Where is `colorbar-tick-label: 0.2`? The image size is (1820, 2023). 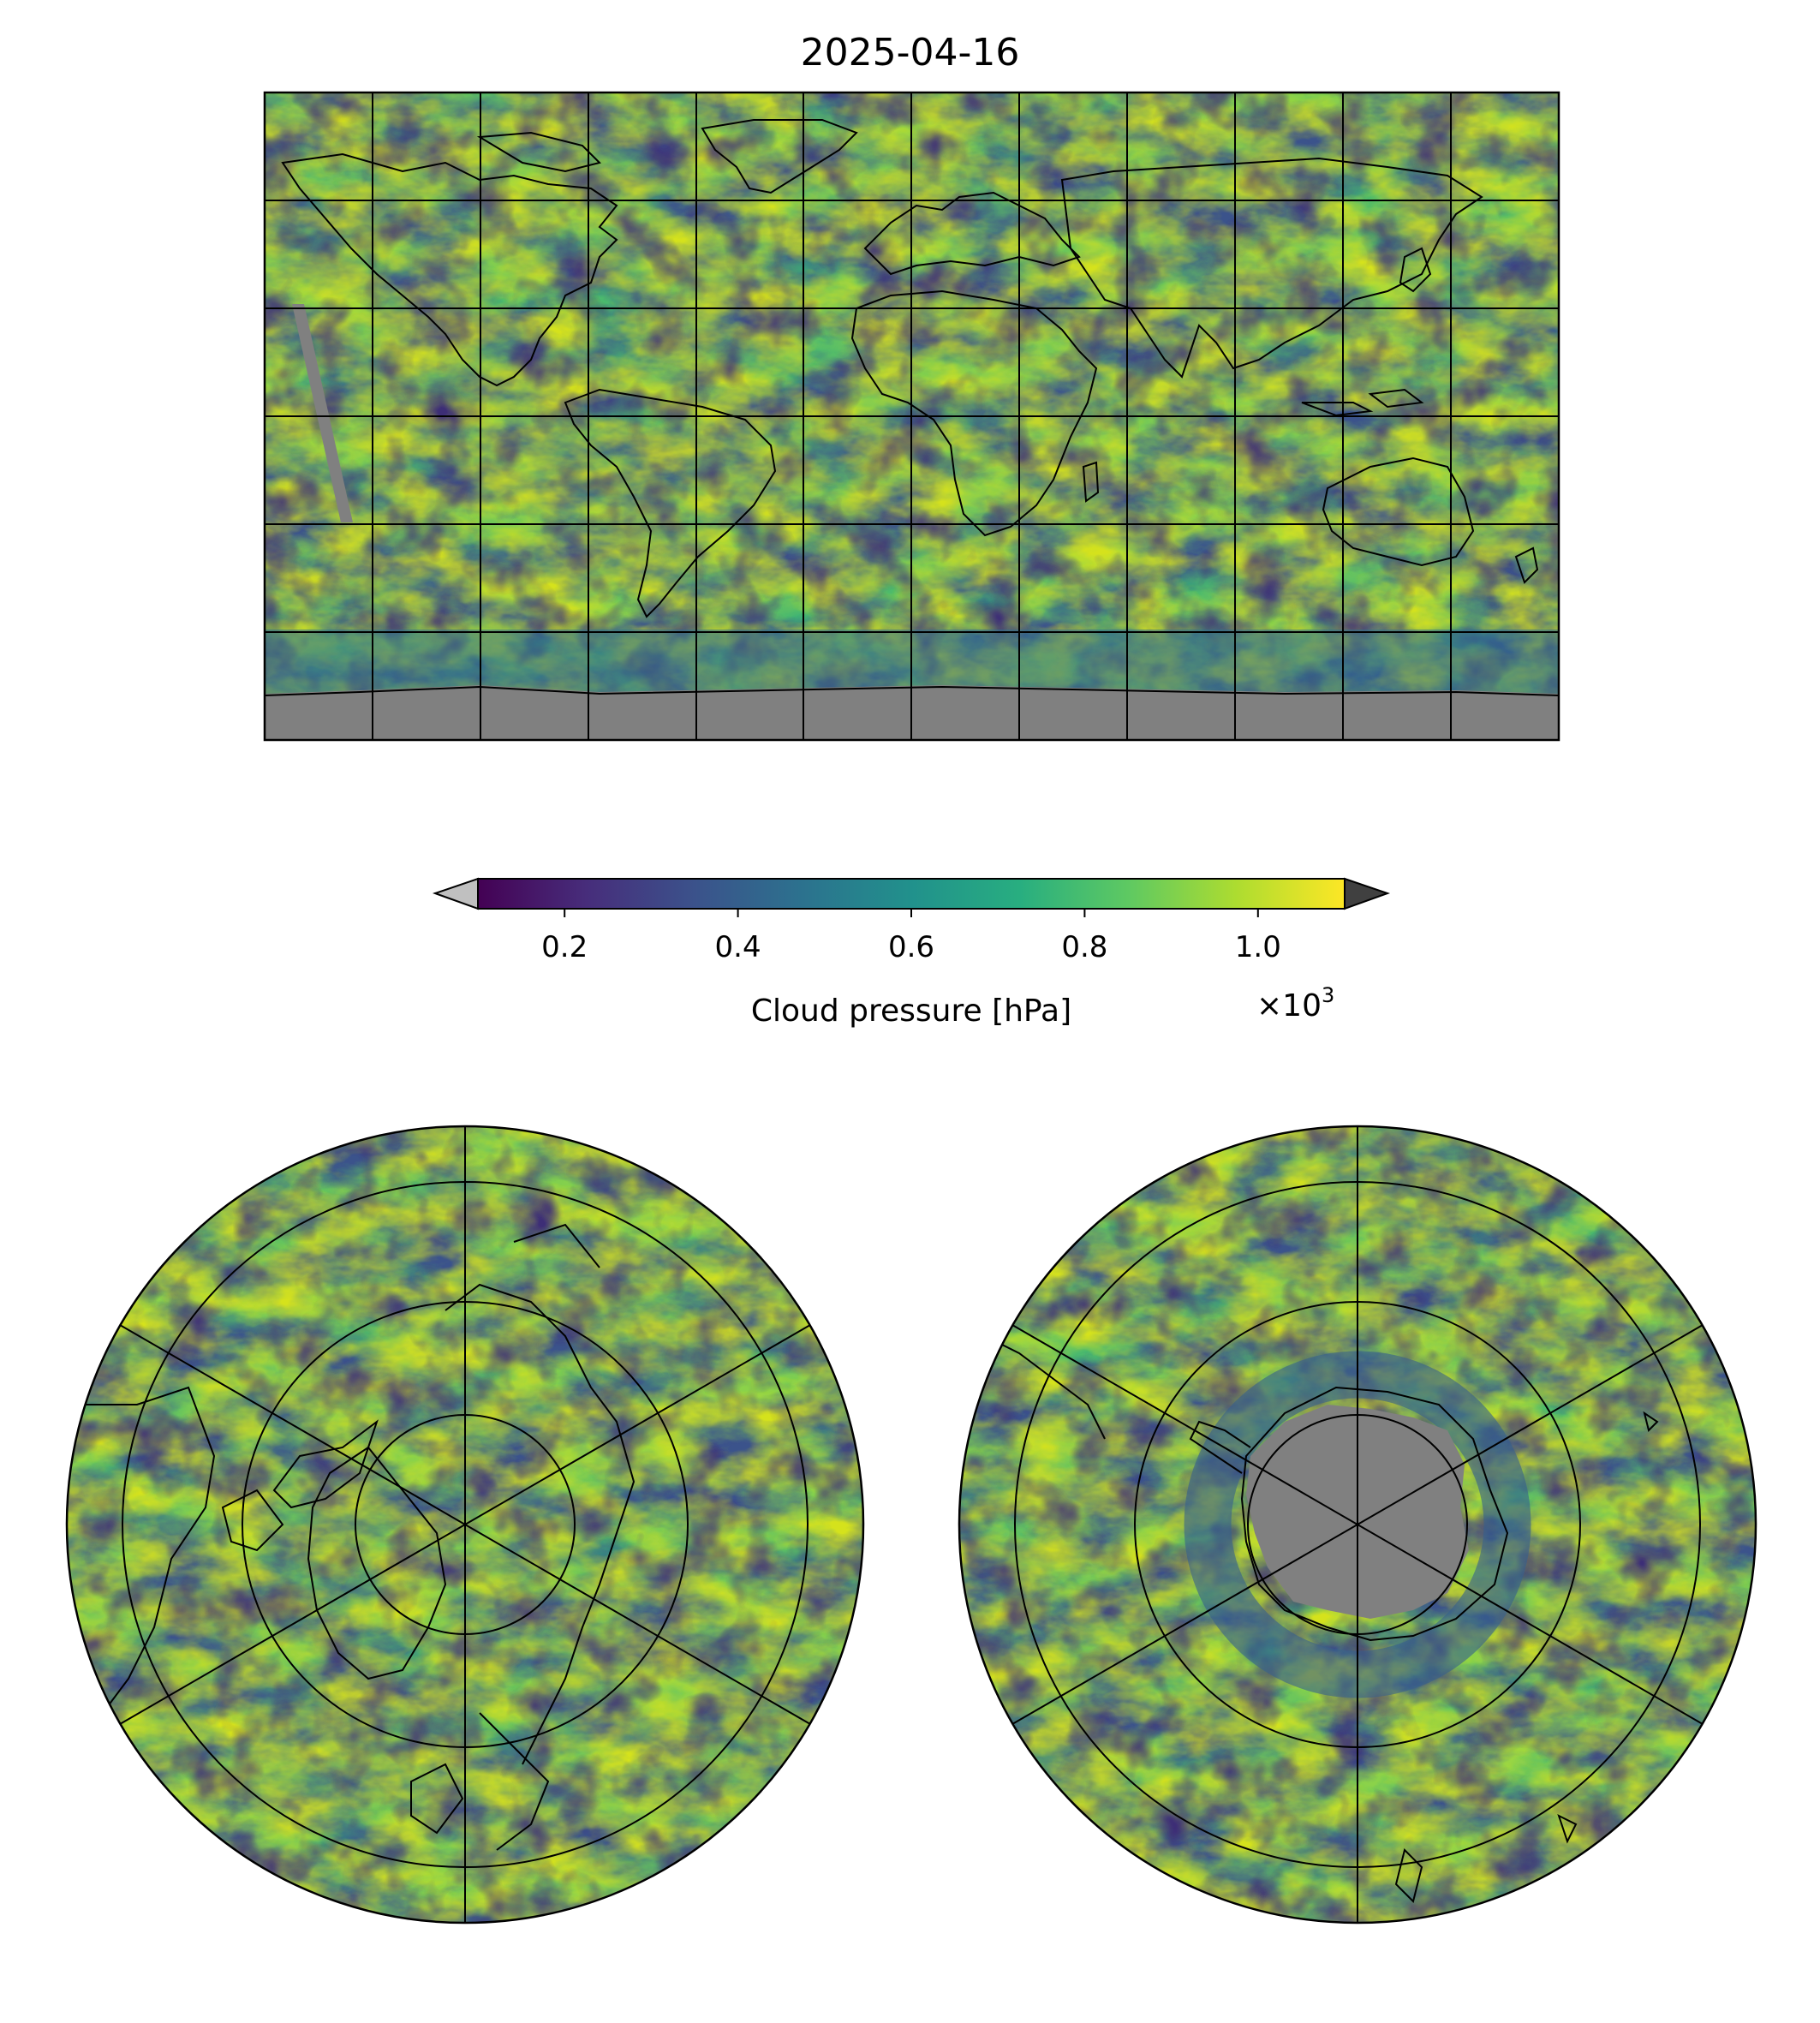
colorbar-tick-label: 0.2 is located at coordinates (564, 947).